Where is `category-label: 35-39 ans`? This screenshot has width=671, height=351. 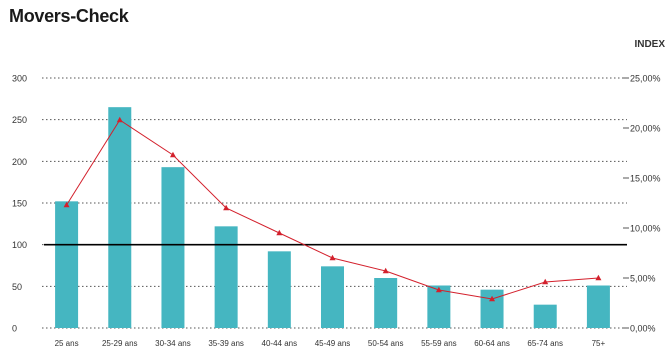 category-label: 35-39 ans is located at coordinates (226, 343).